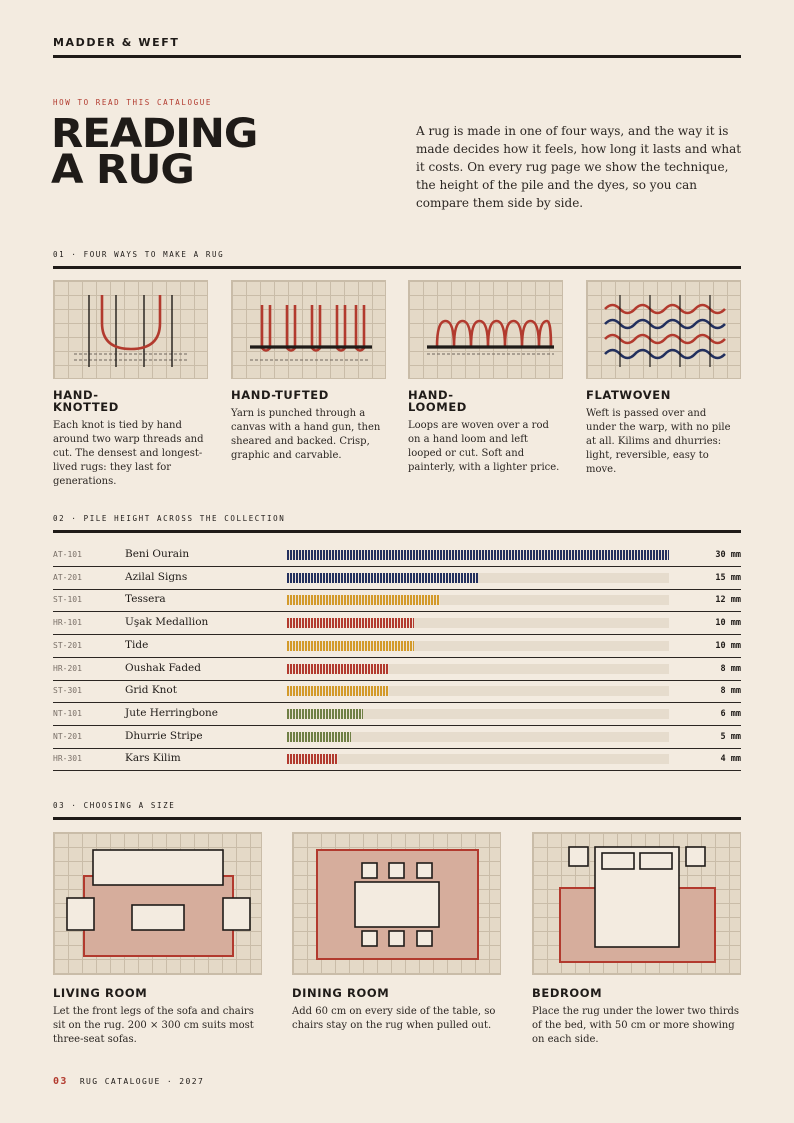 This screenshot has width=794, height=1123. I want to click on technique-title-hand-loomed: HAND-LOOMED, so click(437, 401).